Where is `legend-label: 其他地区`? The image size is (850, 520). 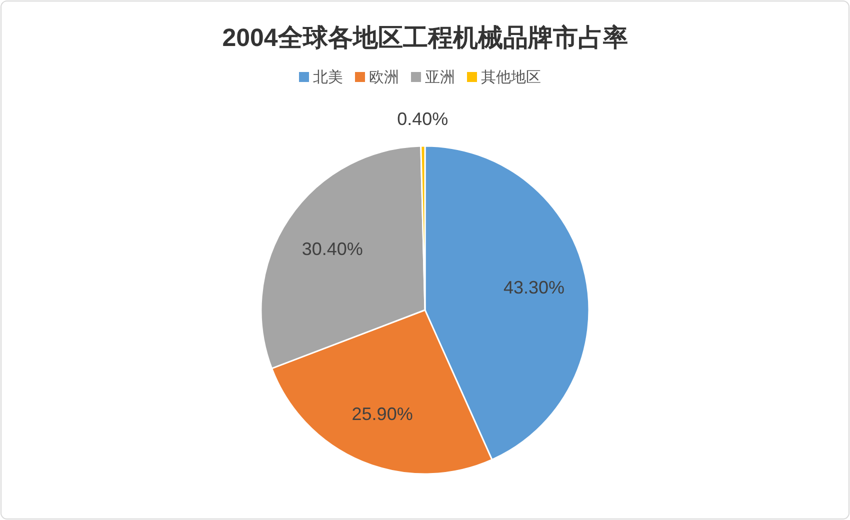
legend-label: 其他地区 is located at coordinates (511, 77).